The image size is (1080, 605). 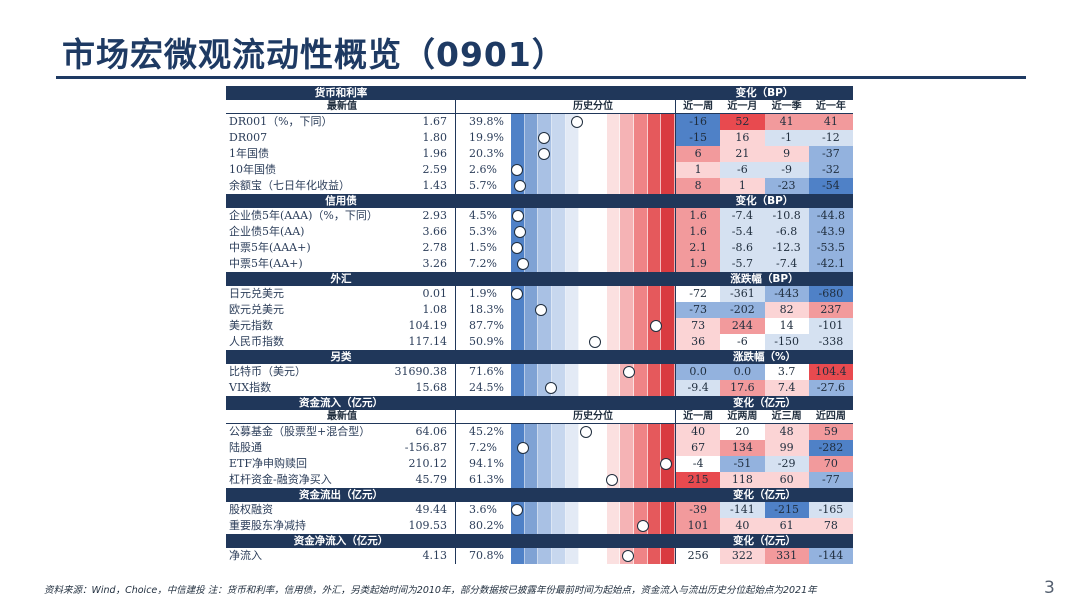 What do you see at coordinates (786, 186) in the screenshot?
I see `change-cell: -23` at bounding box center [786, 186].